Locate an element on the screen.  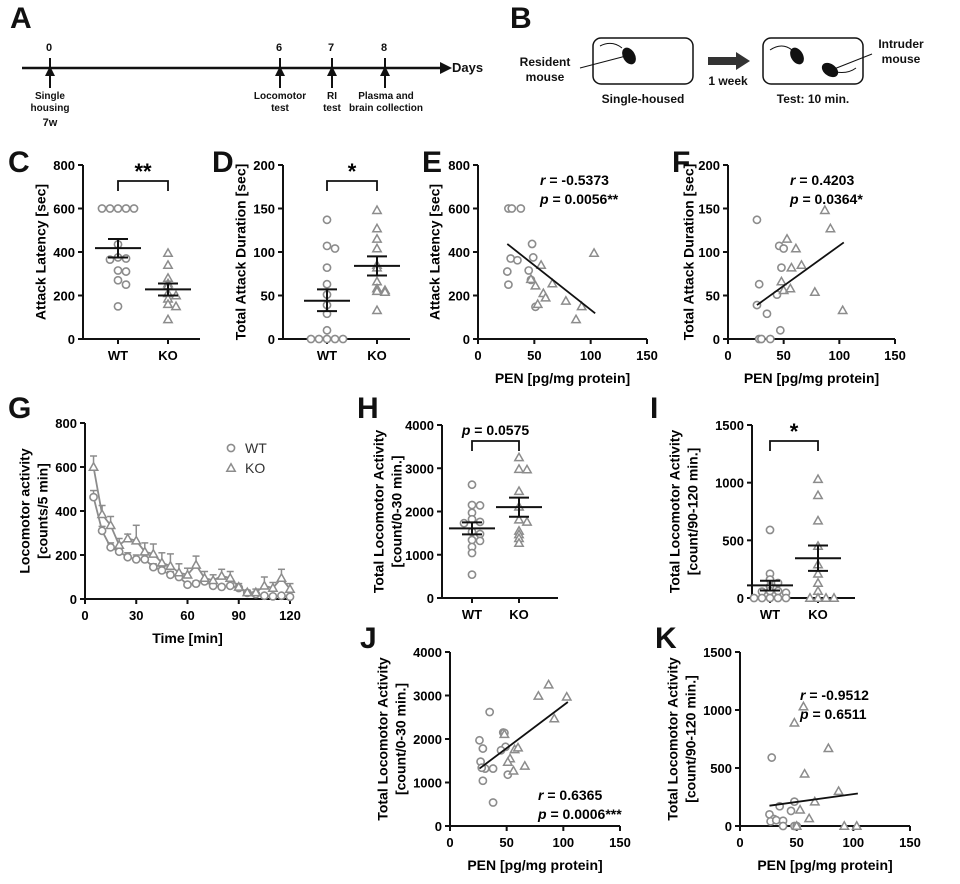
timeline-diagram is located at coordinates (237, 73).